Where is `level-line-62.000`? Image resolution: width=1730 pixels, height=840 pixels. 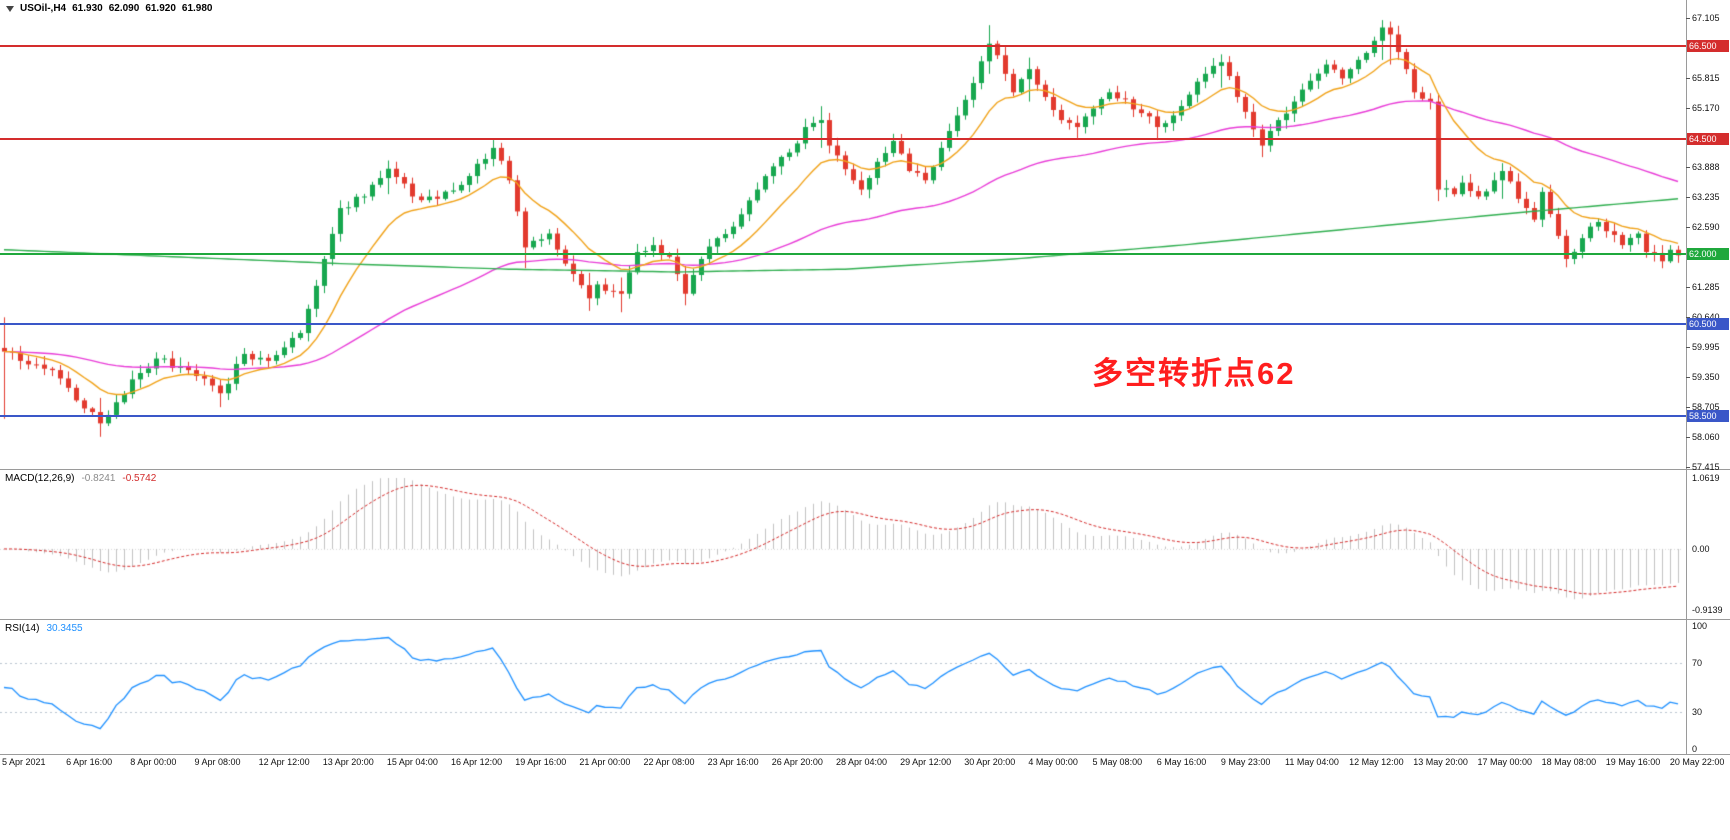 level-line-62.000 is located at coordinates (843, 254).